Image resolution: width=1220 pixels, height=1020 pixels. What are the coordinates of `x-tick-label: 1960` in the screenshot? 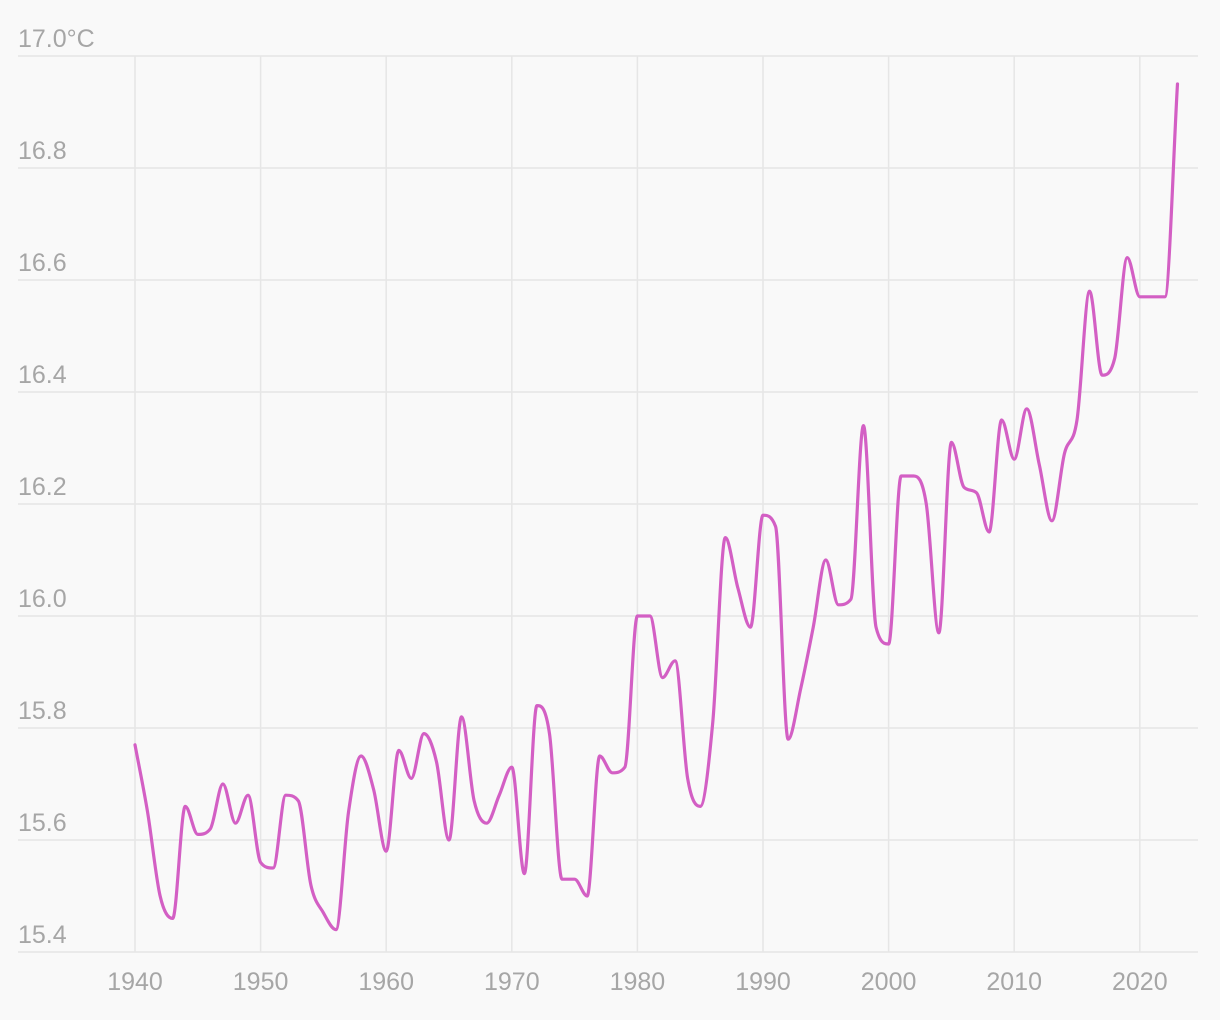 It's located at (386, 982).